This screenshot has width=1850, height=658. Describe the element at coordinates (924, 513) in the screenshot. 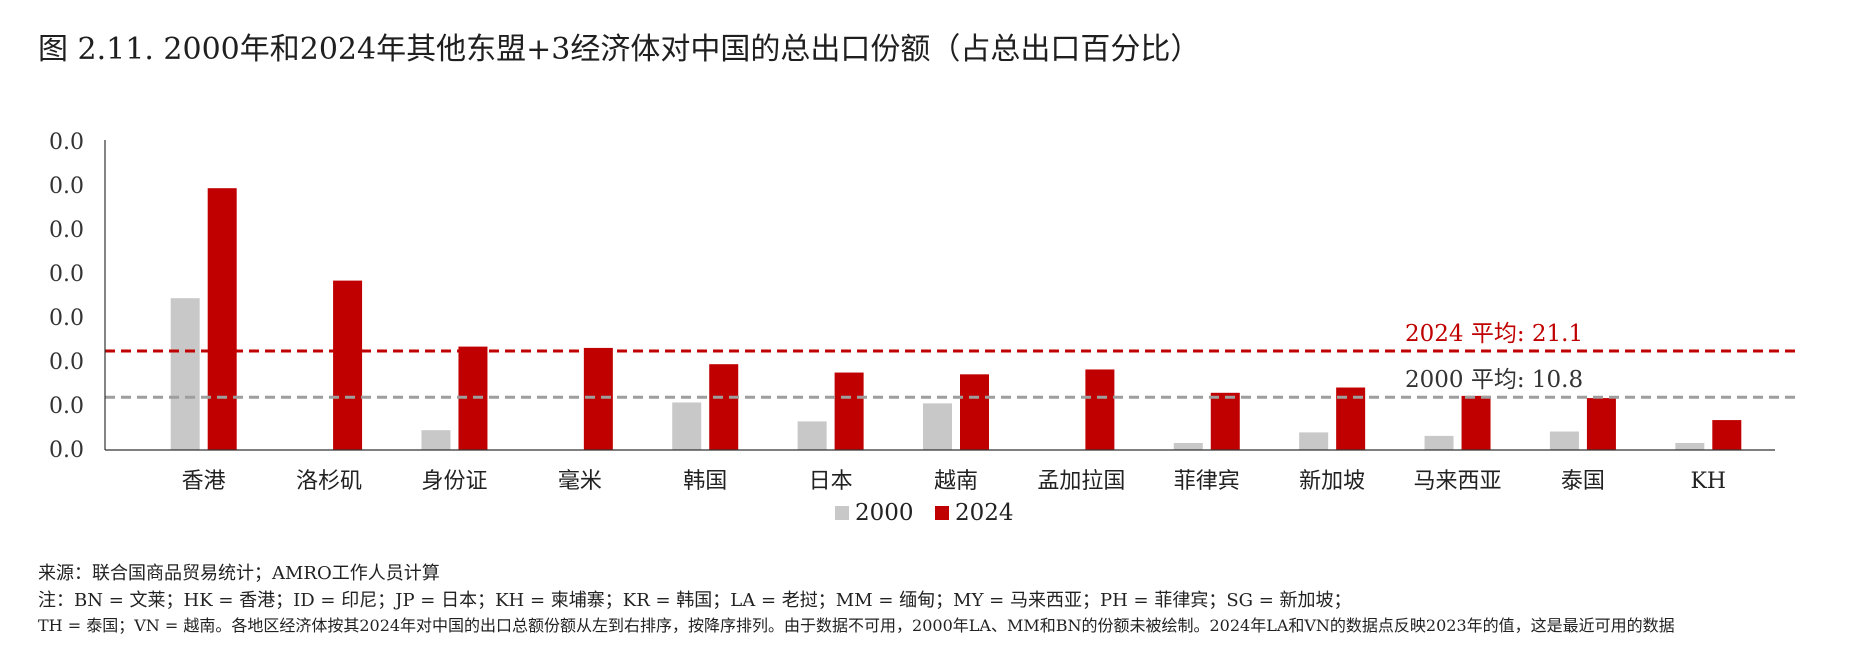

I see `legend: 2000 2024` at that location.